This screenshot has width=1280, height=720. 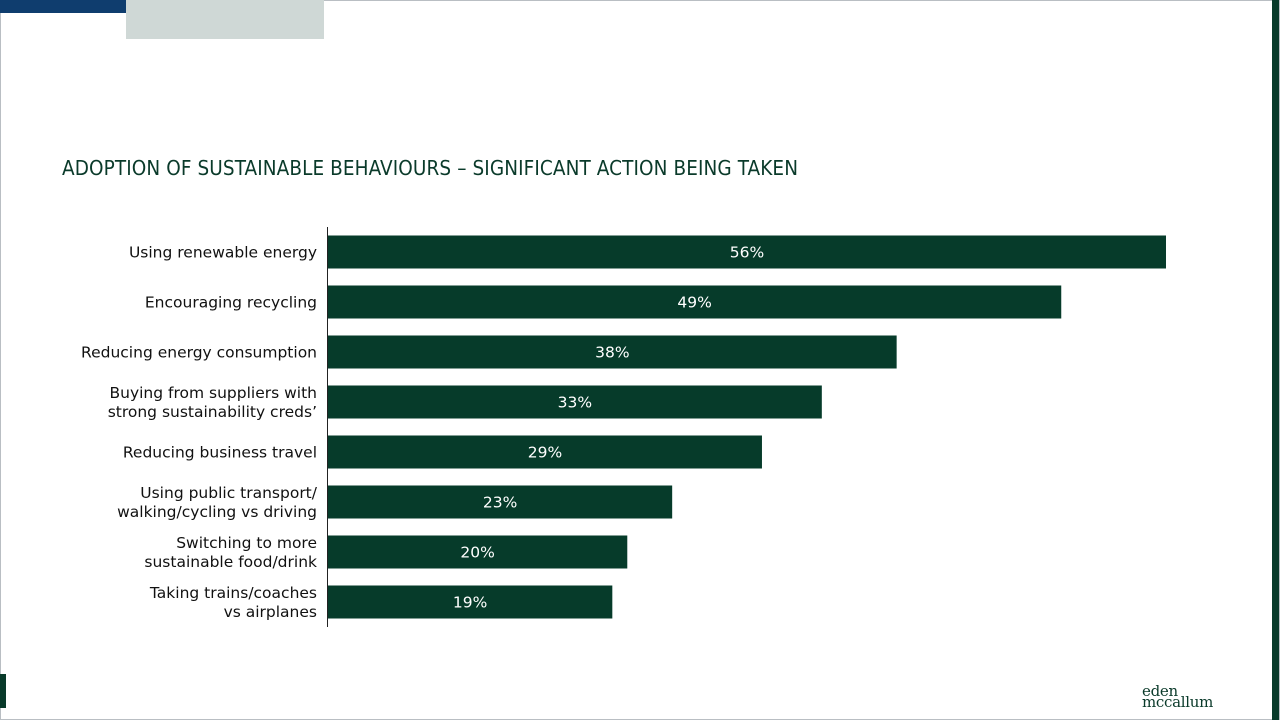 What do you see at coordinates (3, 691) in the screenshot?
I see `left-edge-tab` at bounding box center [3, 691].